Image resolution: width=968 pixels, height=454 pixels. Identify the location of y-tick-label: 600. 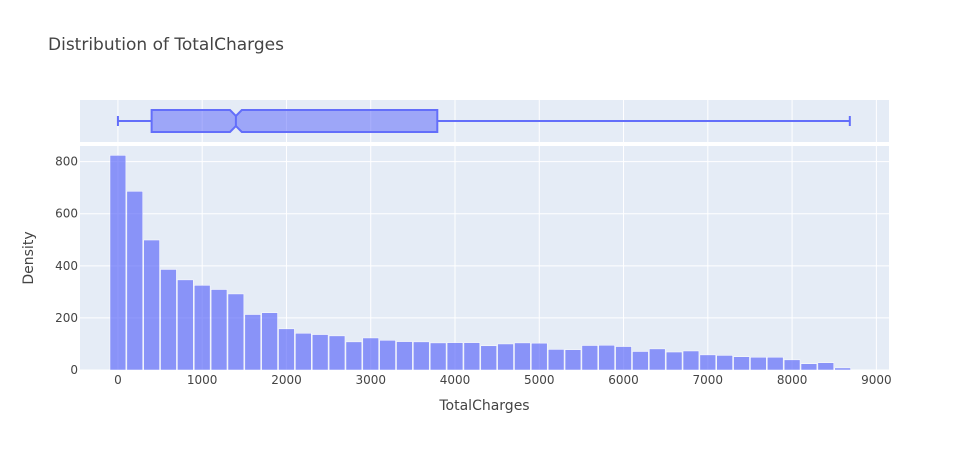
(66, 214).